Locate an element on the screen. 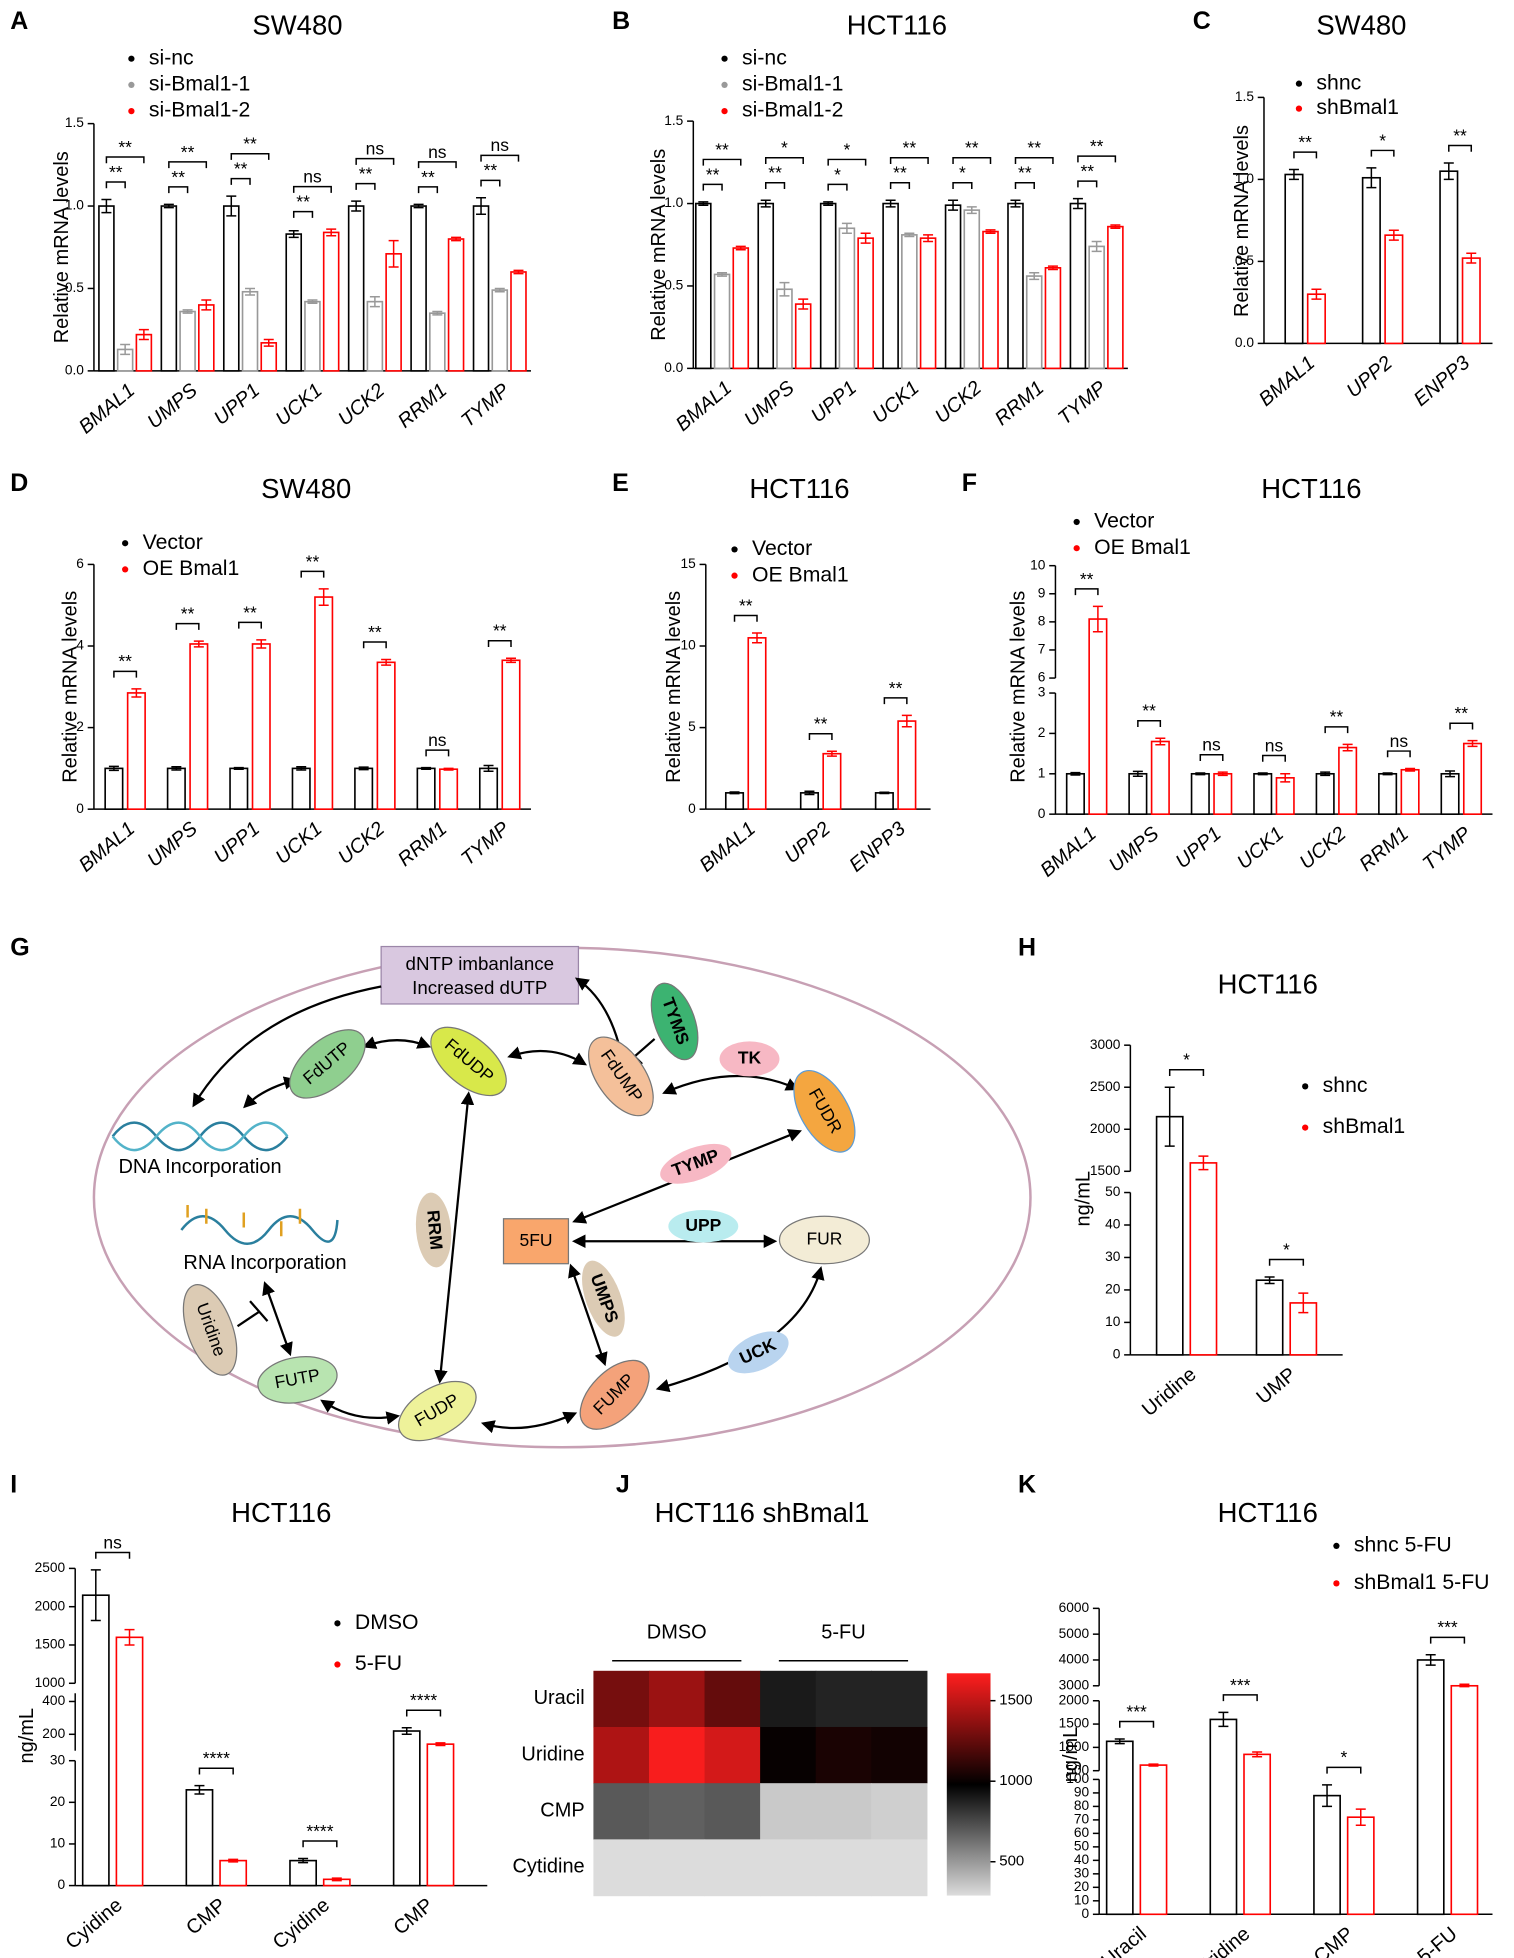 Image resolution: width=1514 pixels, height=1958 pixels. y-tick-label: 2000 is located at coordinates (50, 1605).